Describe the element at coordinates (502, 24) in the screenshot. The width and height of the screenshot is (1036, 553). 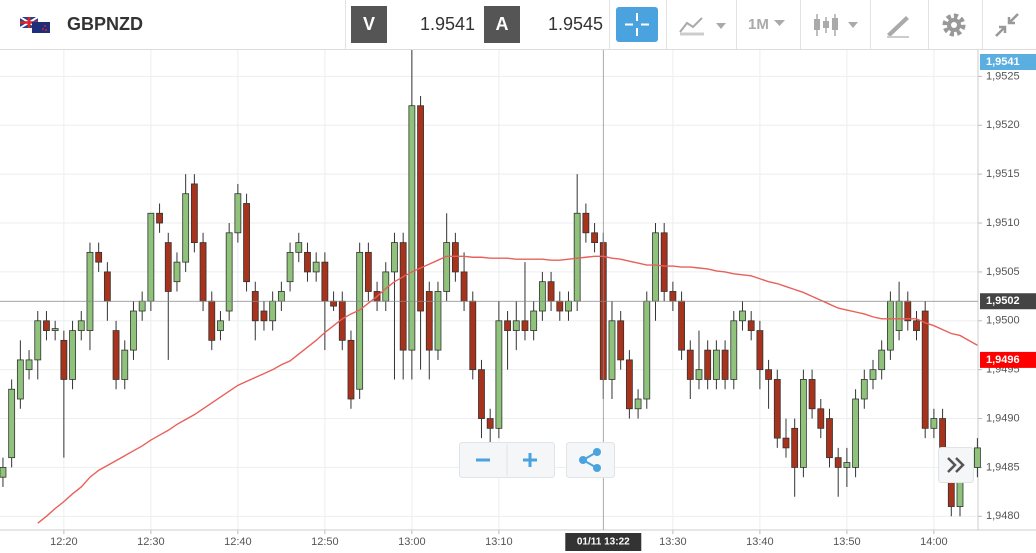
I see `ask-button: A` at that location.